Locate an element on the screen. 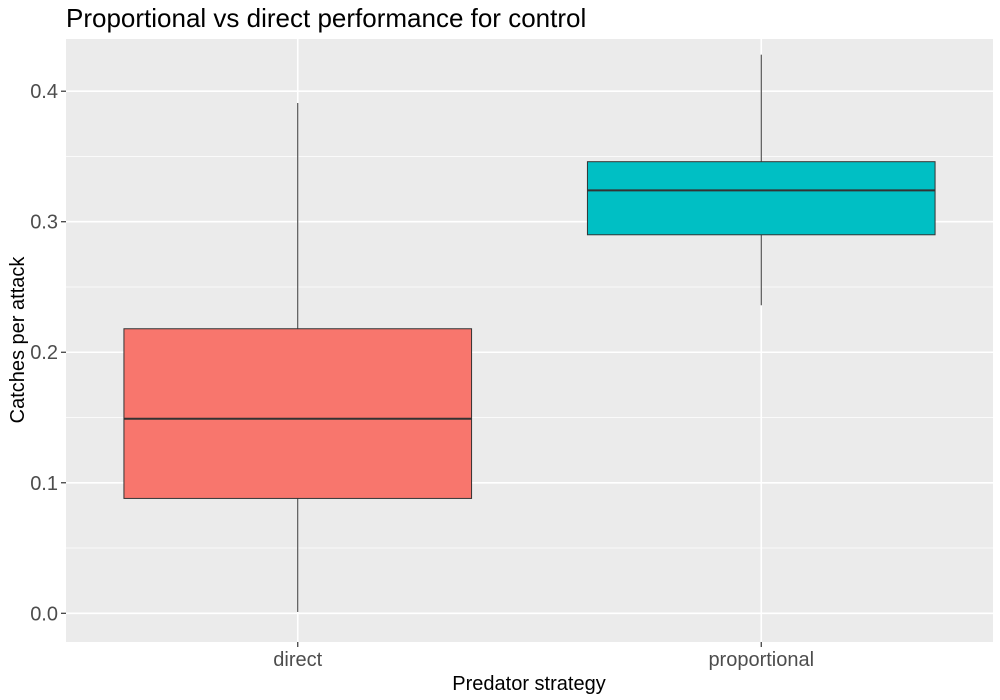 This screenshot has height=700, width=1000. y-axis: 0.0 0.1 0.2 0.3 0.4 is located at coordinates (48, 353).